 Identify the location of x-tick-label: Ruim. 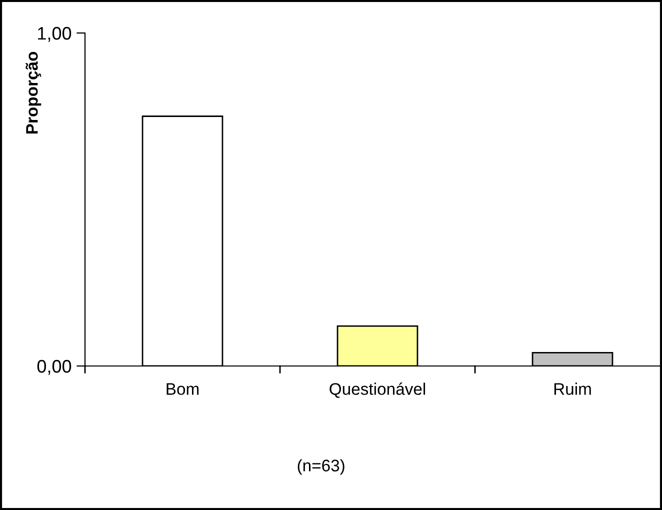
(572, 388).